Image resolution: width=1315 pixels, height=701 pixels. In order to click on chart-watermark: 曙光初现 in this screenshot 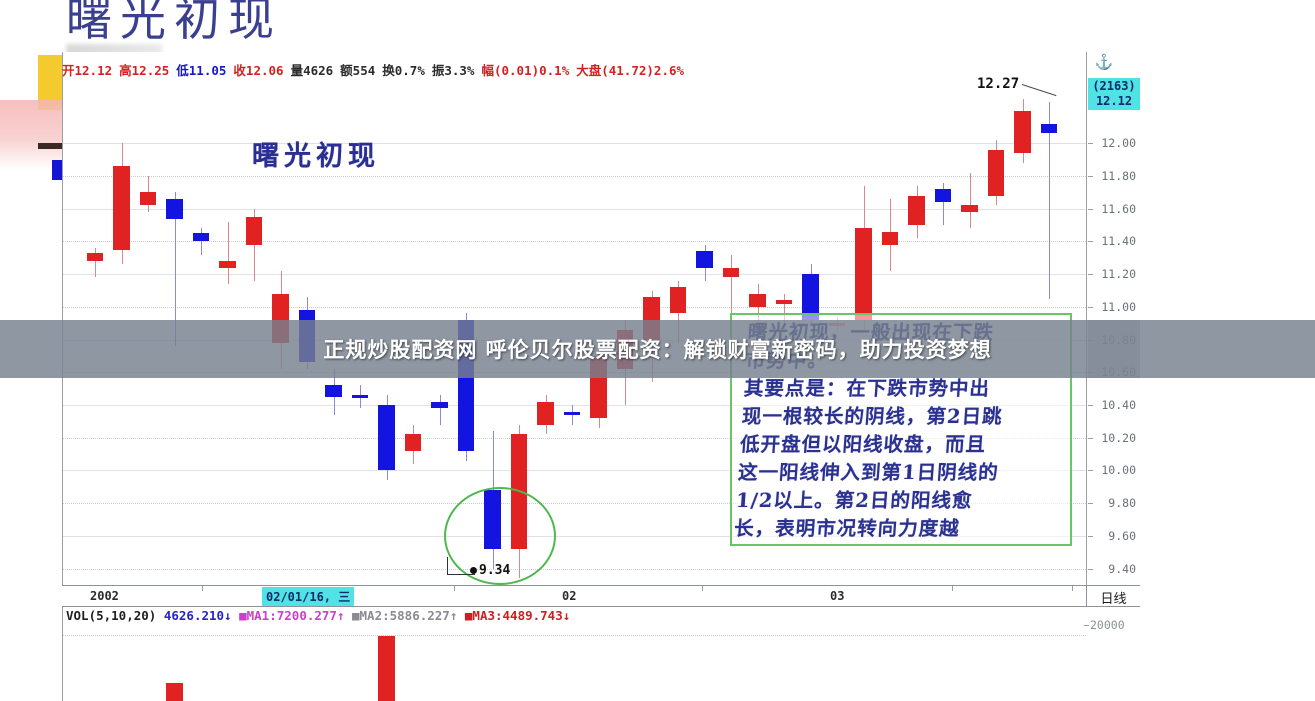, I will do `click(316, 156)`.